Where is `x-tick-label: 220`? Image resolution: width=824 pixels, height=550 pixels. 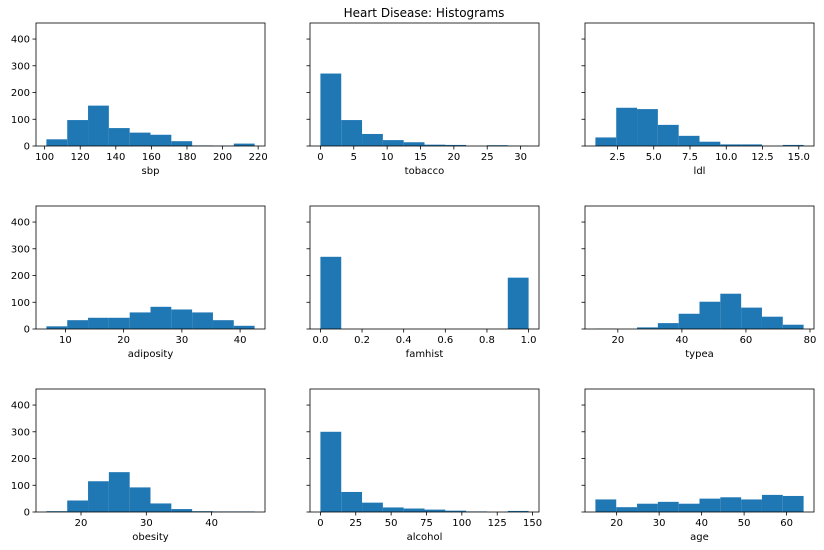
x-tick-label: 220 is located at coordinates (258, 157).